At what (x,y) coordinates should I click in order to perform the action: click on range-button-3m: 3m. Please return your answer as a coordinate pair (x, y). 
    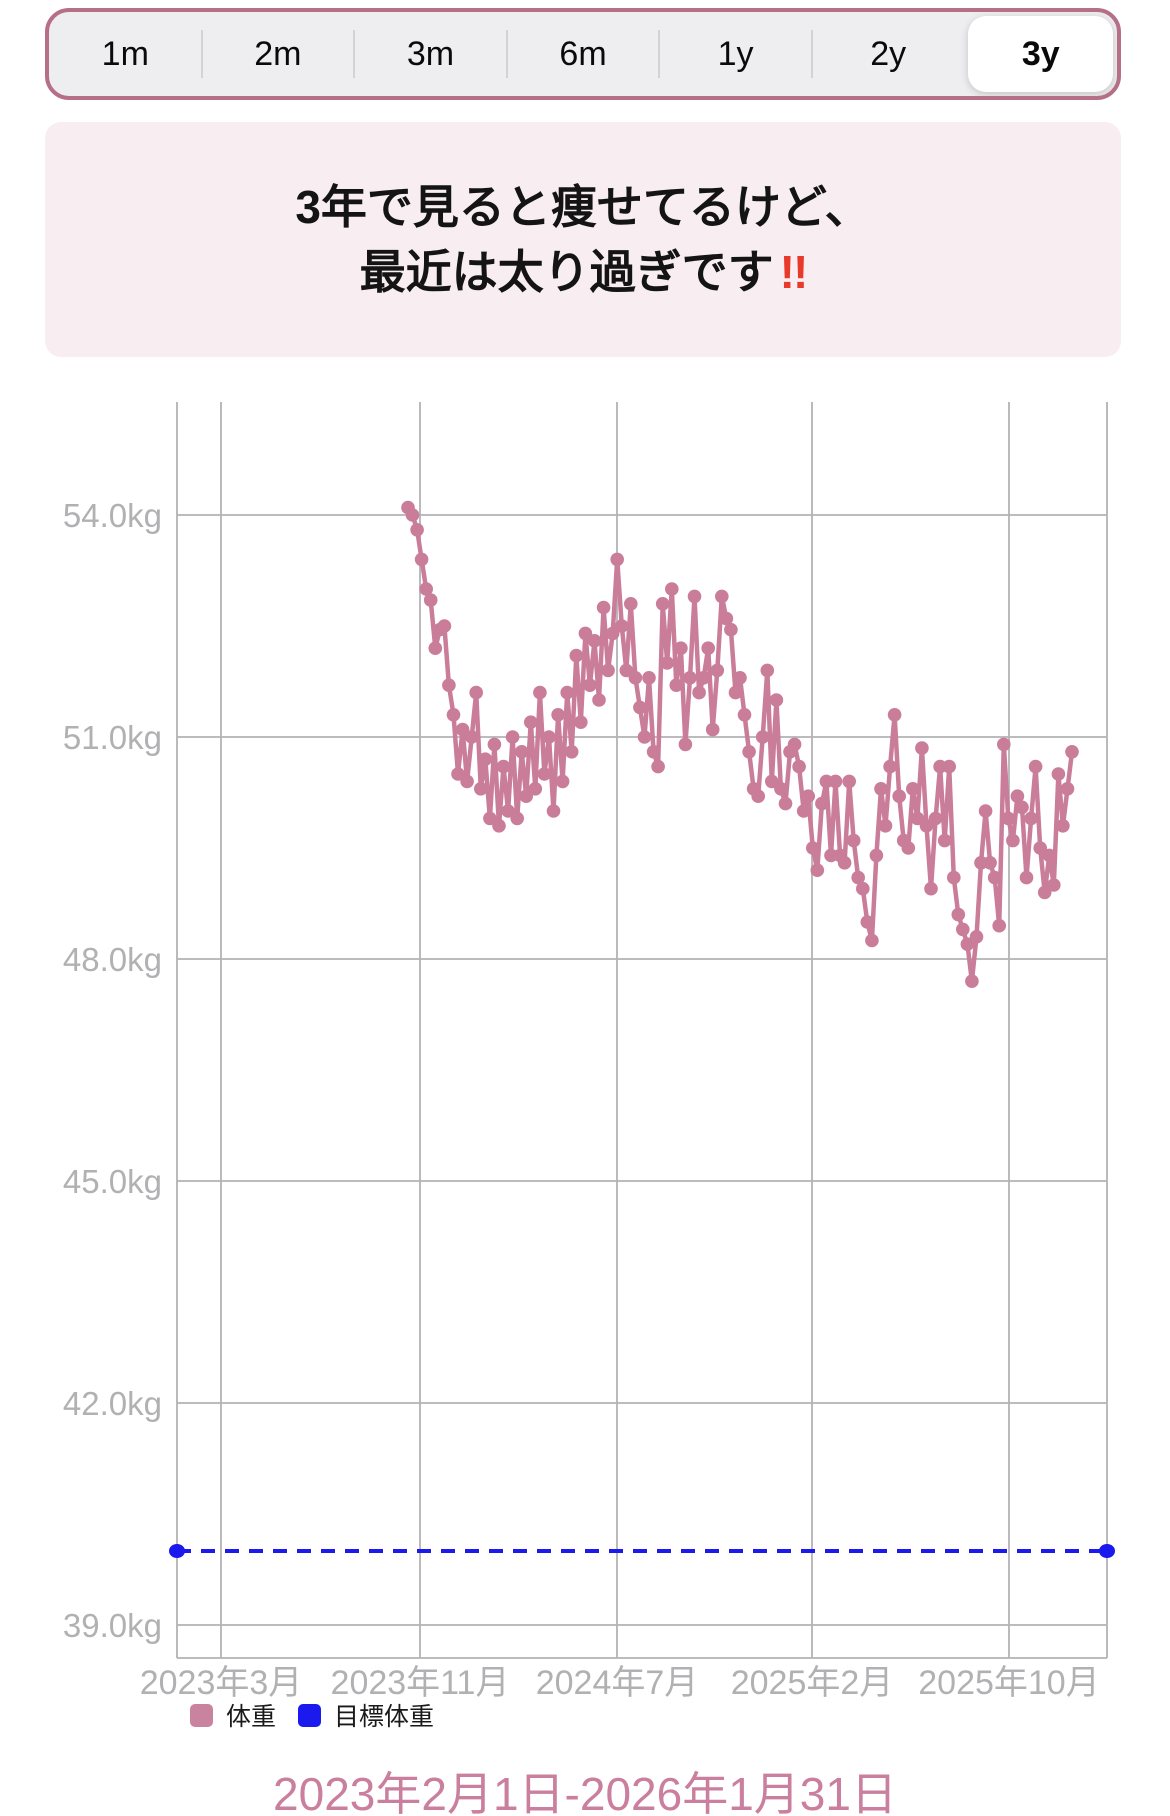
    Looking at the image, I should click on (431, 54).